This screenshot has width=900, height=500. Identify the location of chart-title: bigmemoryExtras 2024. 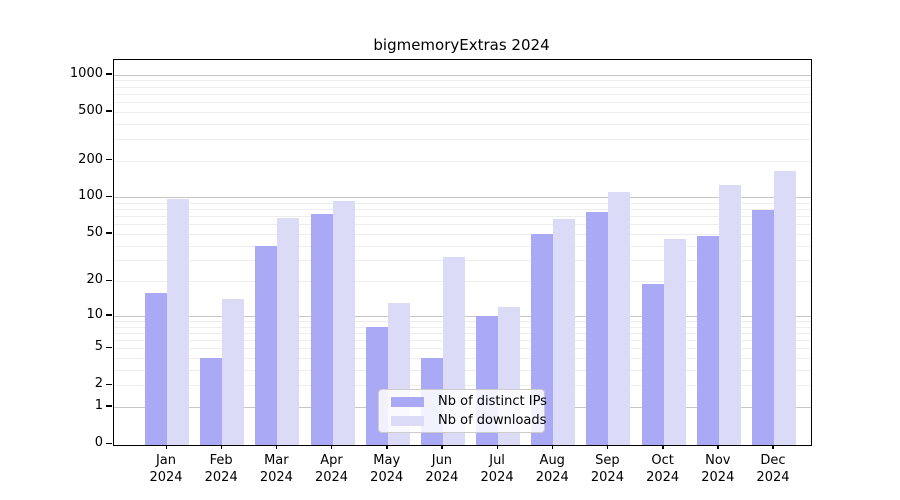
(461, 45).